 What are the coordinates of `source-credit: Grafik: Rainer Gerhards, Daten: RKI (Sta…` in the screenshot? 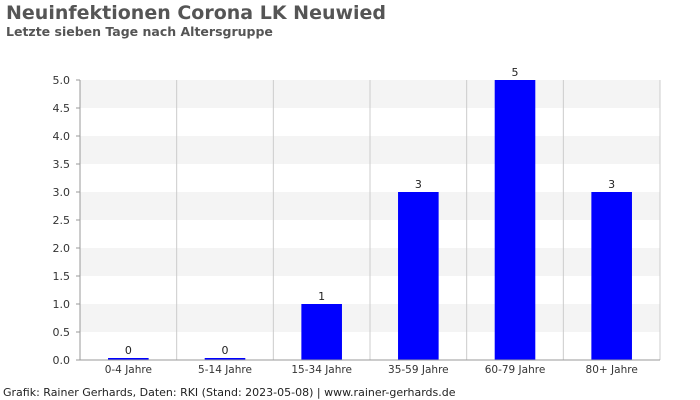 It's located at (229, 392).